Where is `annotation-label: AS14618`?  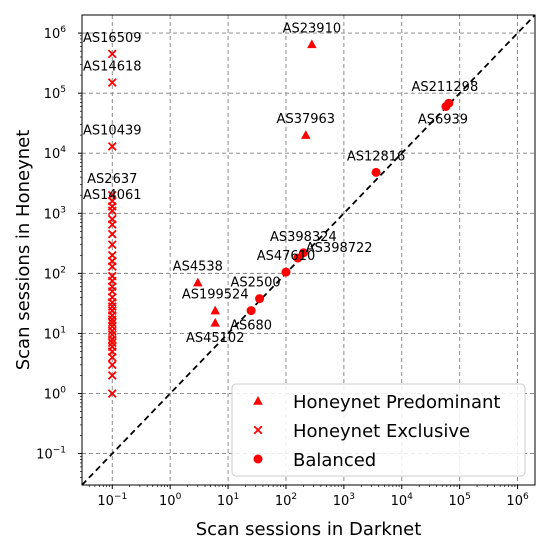
annotation-label: AS14618 is located at coordinates (112, 67).